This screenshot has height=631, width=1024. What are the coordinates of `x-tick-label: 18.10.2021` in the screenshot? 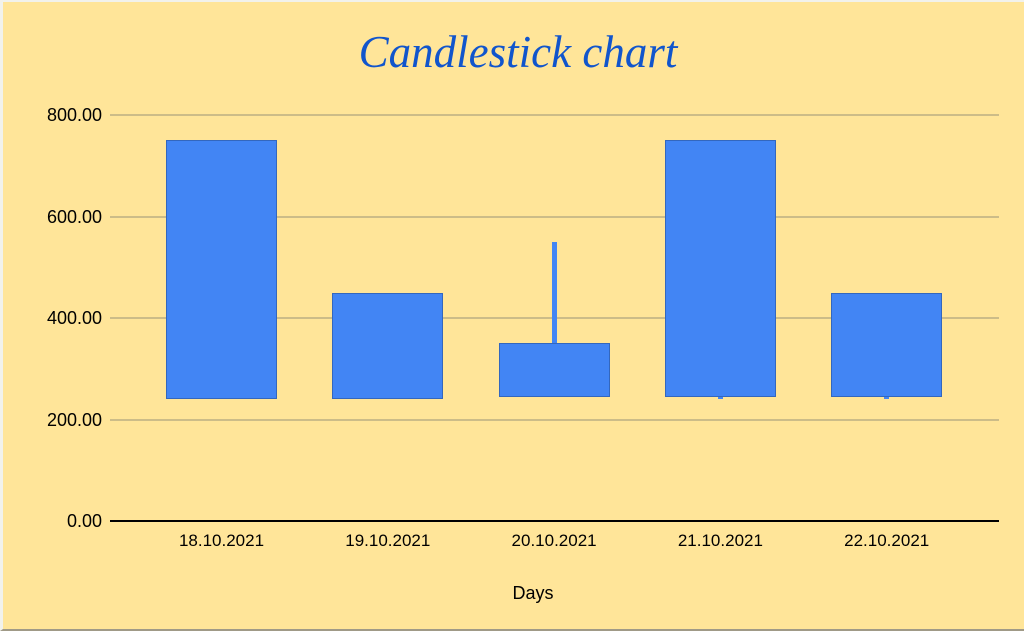 It's located at (221, 540).